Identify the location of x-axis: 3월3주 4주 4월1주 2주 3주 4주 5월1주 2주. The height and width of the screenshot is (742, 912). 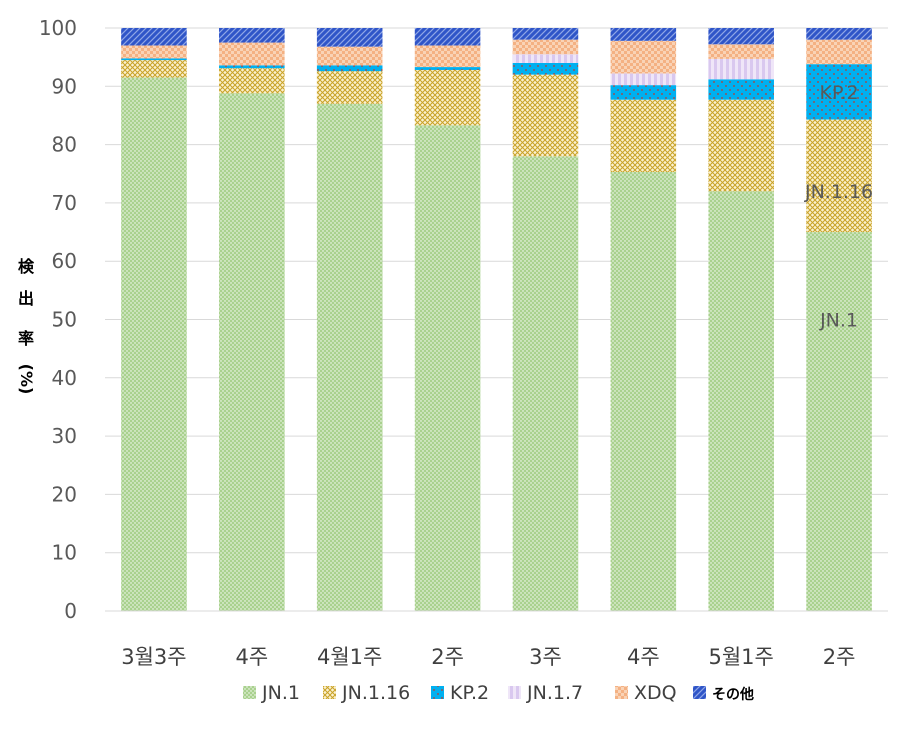
(496, 639).